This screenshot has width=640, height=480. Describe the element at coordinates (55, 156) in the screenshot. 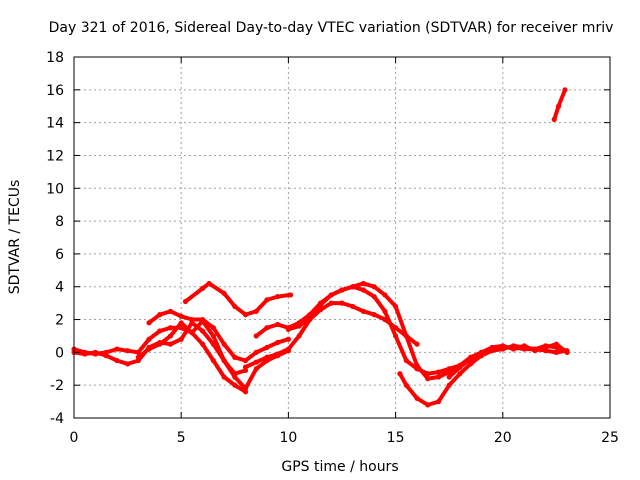

I see `y-tick-label: 12` at that location.